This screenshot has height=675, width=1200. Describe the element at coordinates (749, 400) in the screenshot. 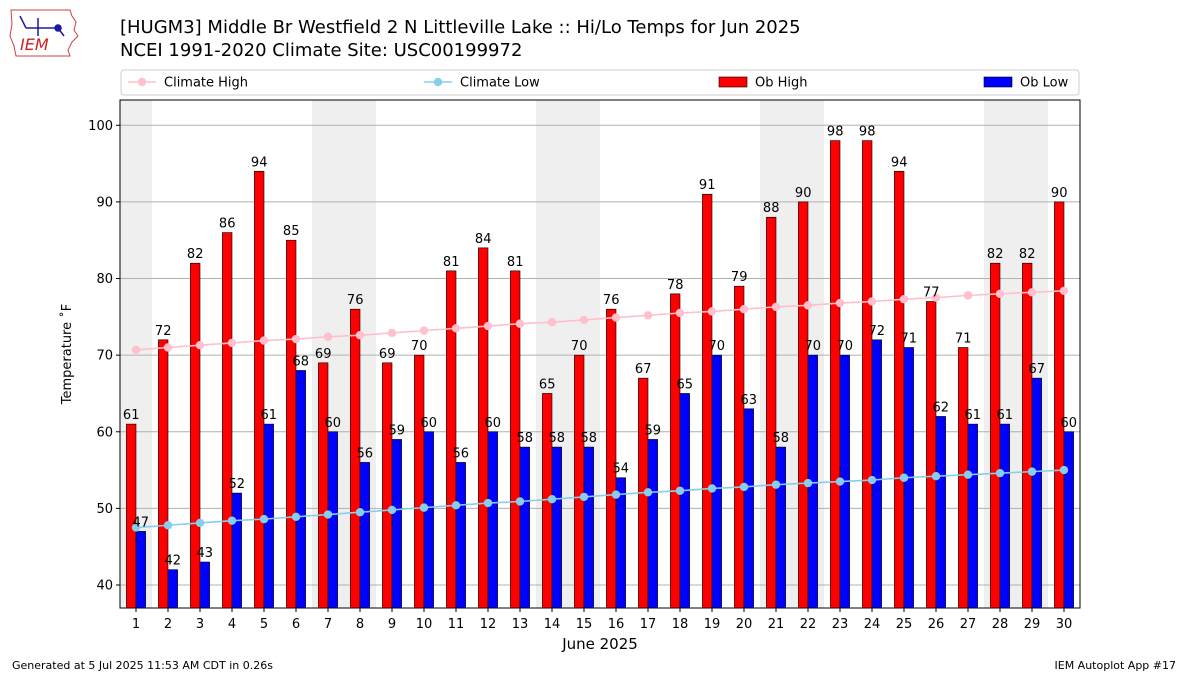

I see `ob-low-label: 63` at that location.